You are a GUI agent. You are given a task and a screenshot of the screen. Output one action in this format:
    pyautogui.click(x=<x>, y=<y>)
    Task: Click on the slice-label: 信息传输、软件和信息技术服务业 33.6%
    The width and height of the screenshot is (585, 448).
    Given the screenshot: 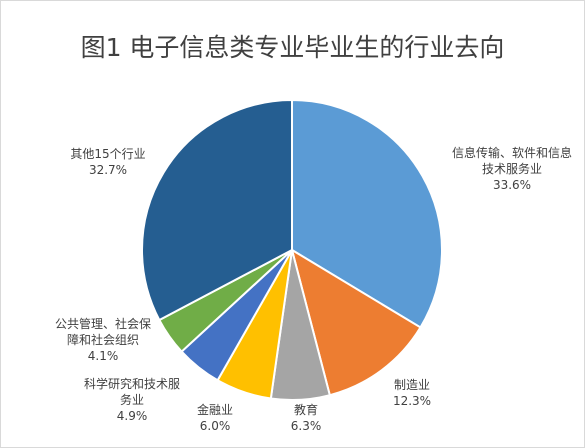 What is the action you would take?
    pyautogui.click(x=512, y=168)
    